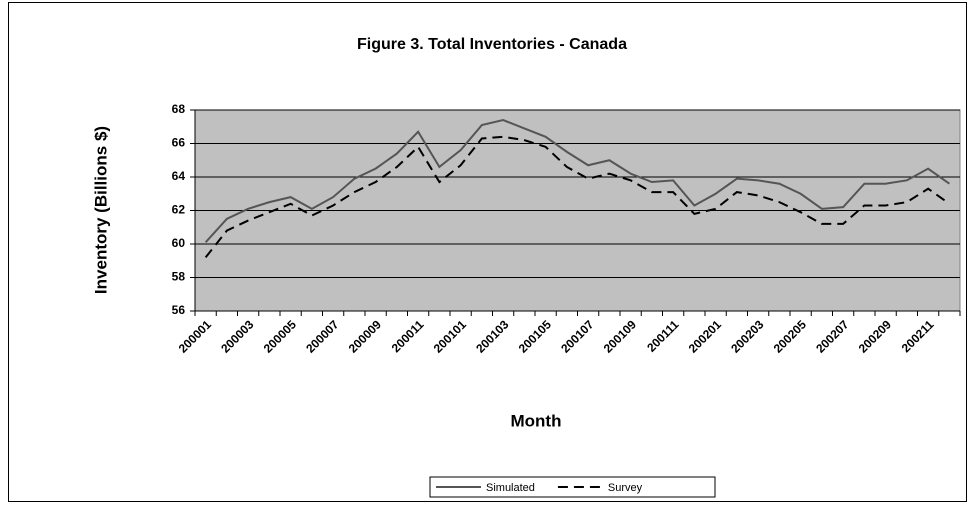 The width and height of the screenshot is (968, 508). What do you see at coordinates (510, 488) in the screenshot?
I see `legend-label: Simulated` at bounding box center [510, 488].